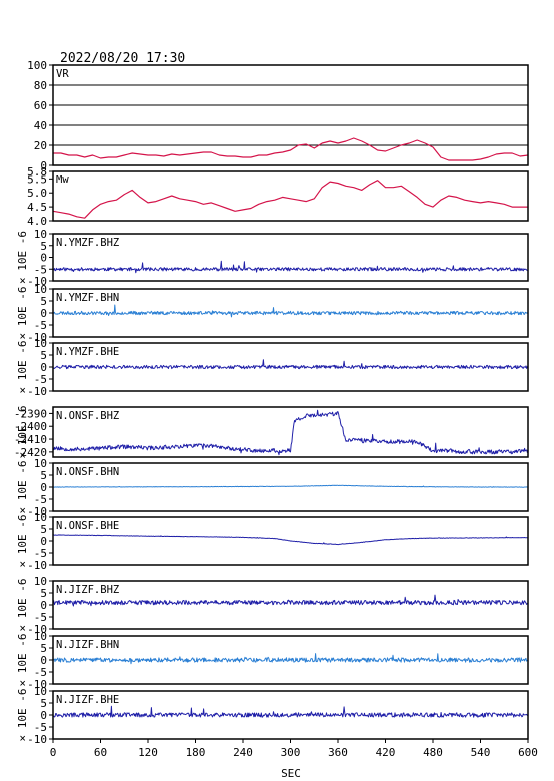 Image resolution: width=554 pixels, height=781 pixels. I want to click on y-tick-label: 4.5, so click(37, 207).